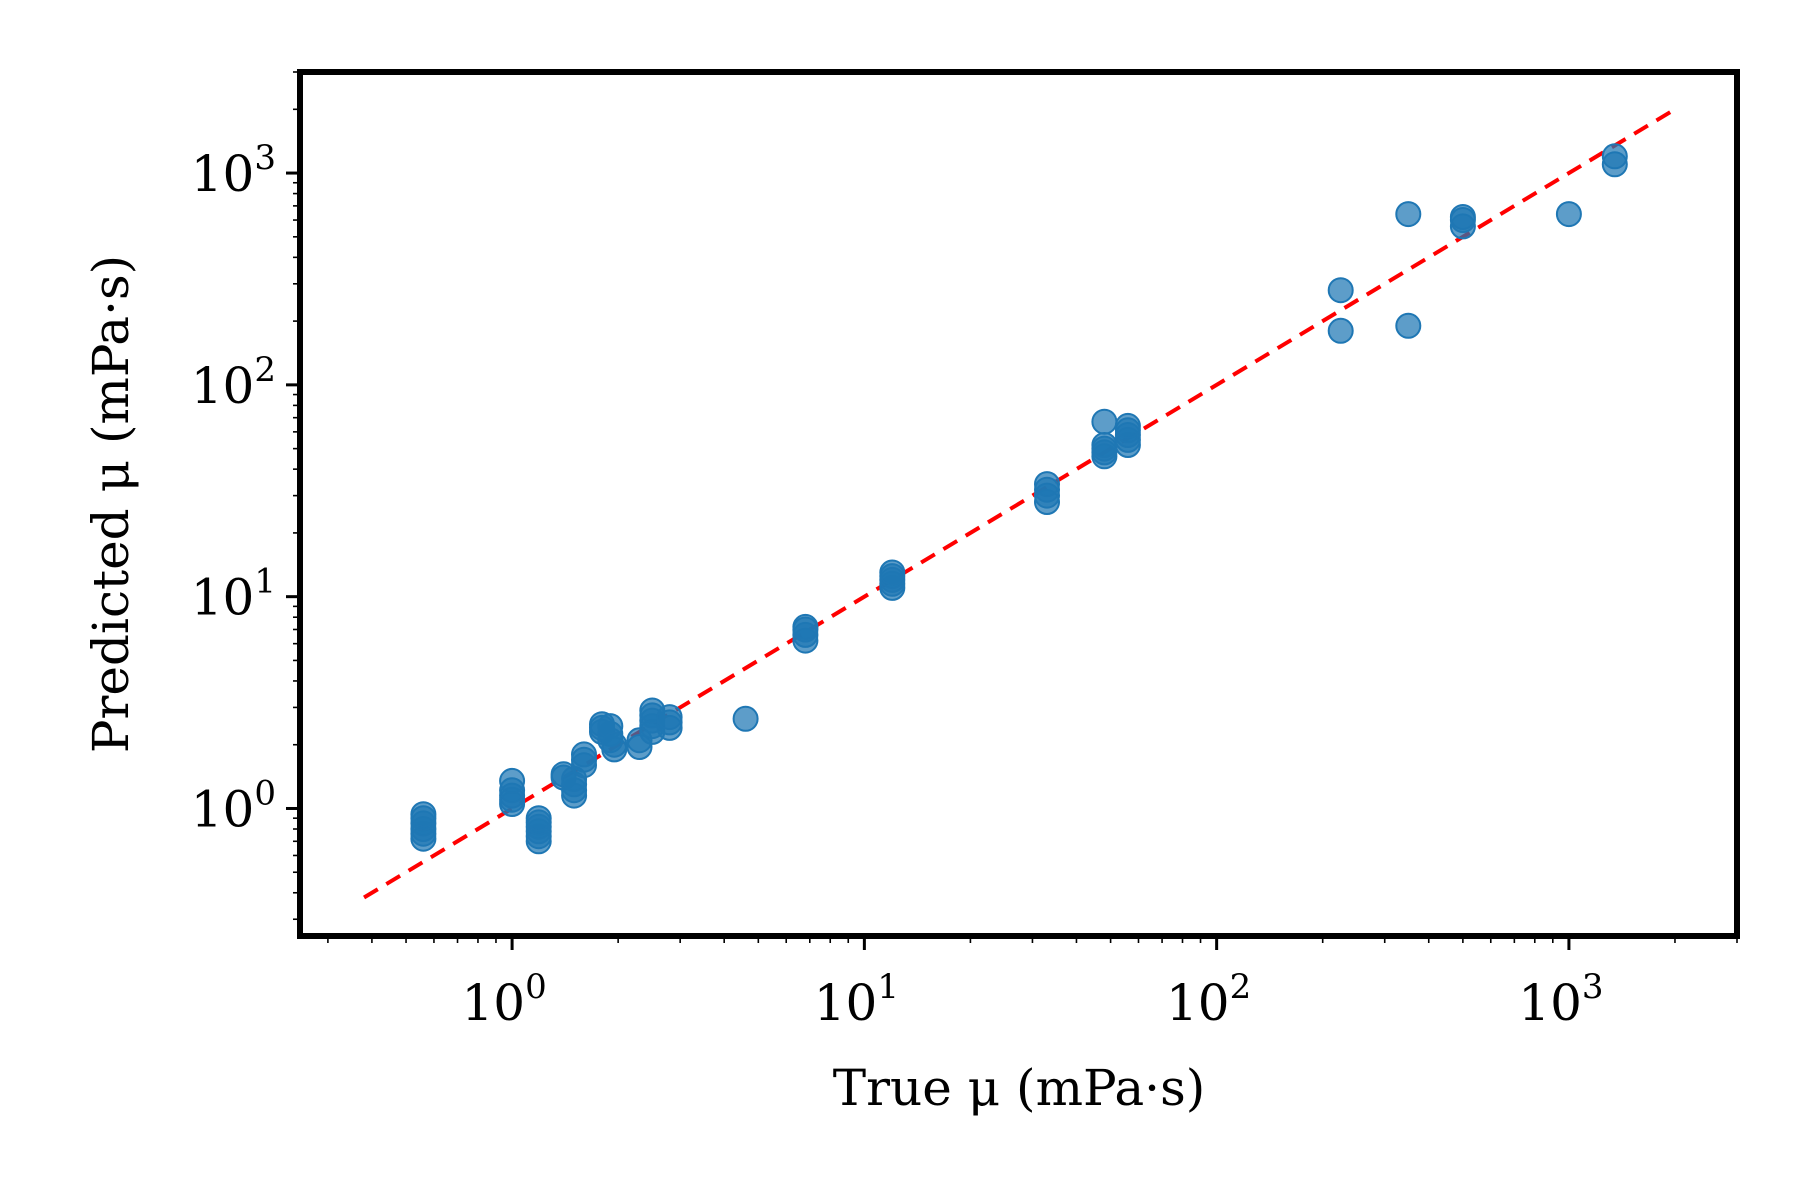  Describe the element at coordinates (1019, 1088) in the screenshot. I see `x-axis-label: True μ (mPa·s)` at that location.